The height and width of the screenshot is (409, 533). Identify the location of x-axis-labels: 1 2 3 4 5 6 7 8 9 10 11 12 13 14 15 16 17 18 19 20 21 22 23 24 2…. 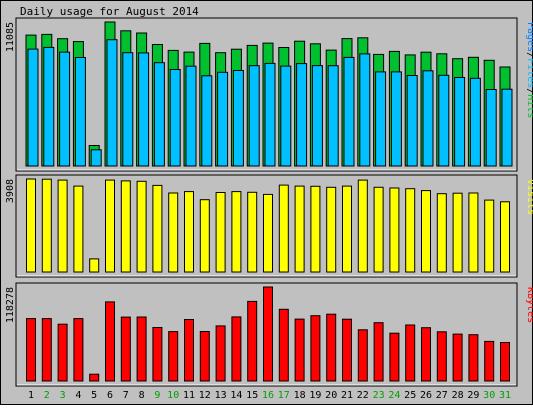
(269, 395).